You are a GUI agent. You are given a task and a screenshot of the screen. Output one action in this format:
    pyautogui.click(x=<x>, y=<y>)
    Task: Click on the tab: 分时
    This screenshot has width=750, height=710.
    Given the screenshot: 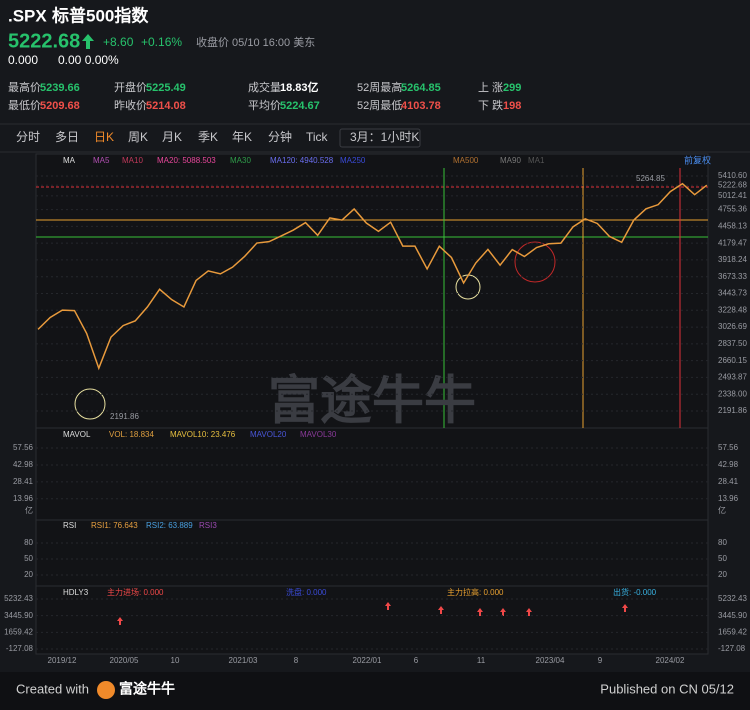 What is the action you would take?
    pyautogui.click(x=28, y=137)
    